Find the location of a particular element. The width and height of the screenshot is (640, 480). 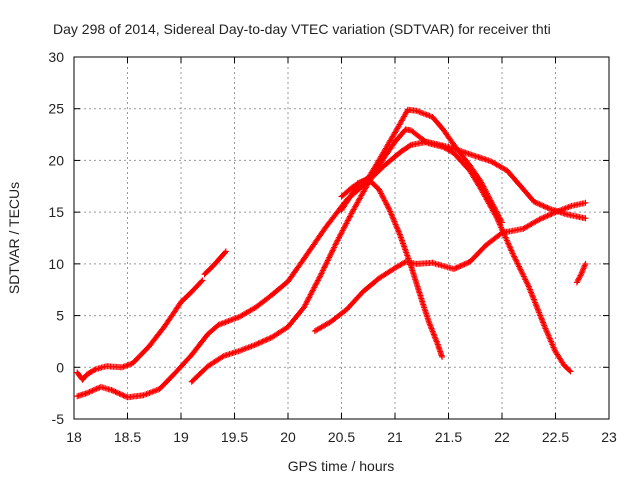

y-tick-label-6: 25 is located at coordinates (56, 109).